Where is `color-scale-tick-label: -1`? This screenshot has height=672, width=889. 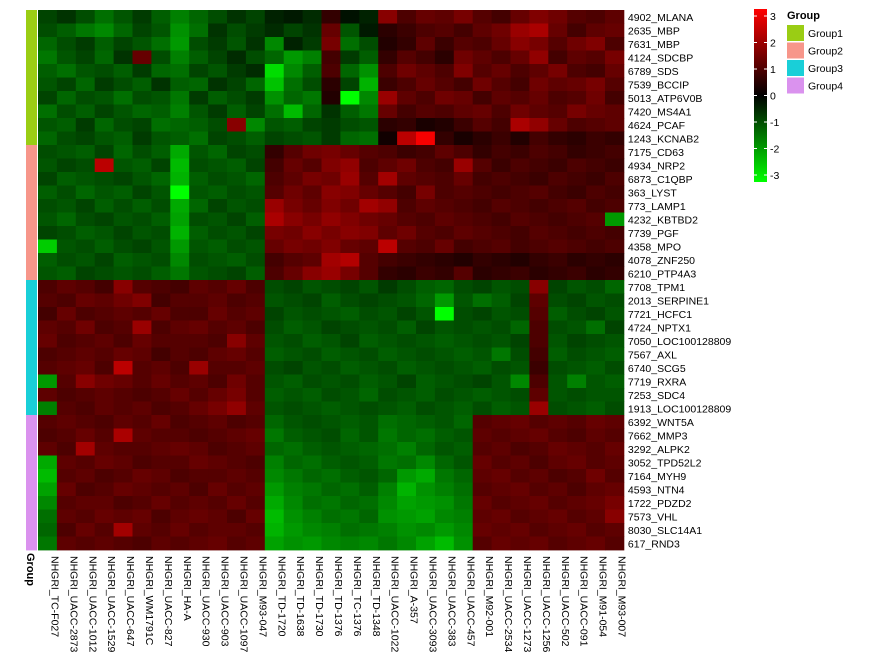 color-scale-tick-label: -1 is located at coordinates (774, 123).